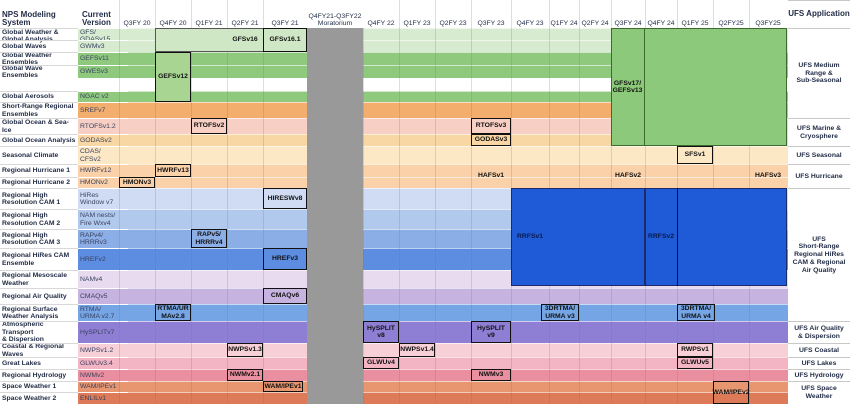  Describe the element at coordinates (731, 392) in the screenshot. I see `upgrade-label-wamipev2: WAM/IPEv2` at that location.